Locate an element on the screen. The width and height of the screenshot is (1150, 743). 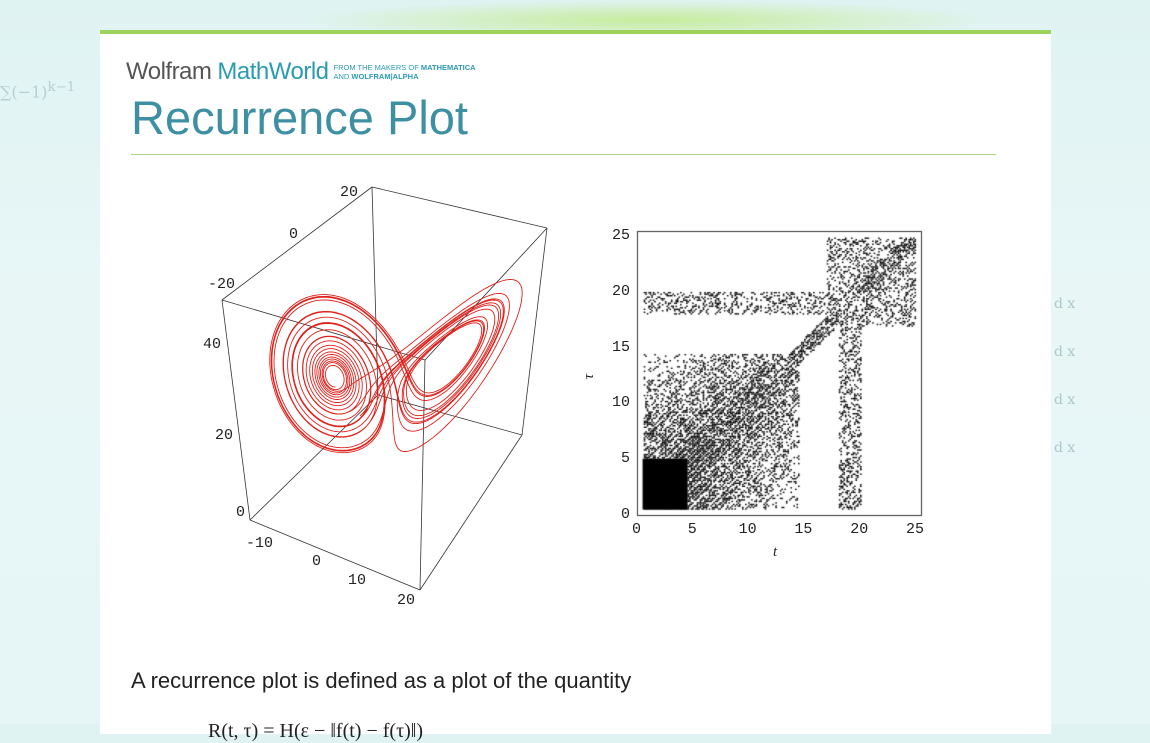
tagline-bold: WOLFRAM|ALPHA is located at coordinates (385, 76).